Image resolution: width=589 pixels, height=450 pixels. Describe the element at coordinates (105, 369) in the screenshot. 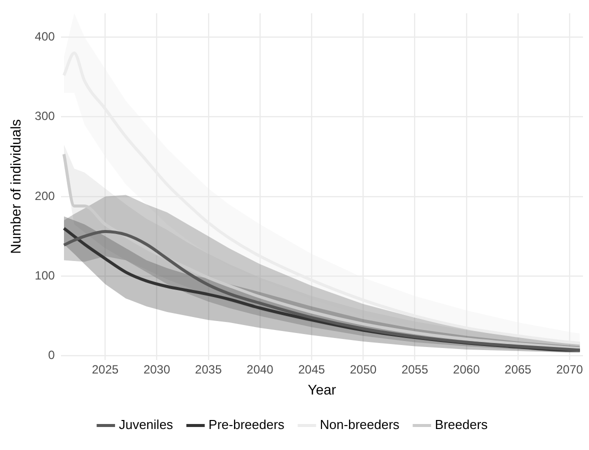

I see `x-tick-label: 2025` at that location.